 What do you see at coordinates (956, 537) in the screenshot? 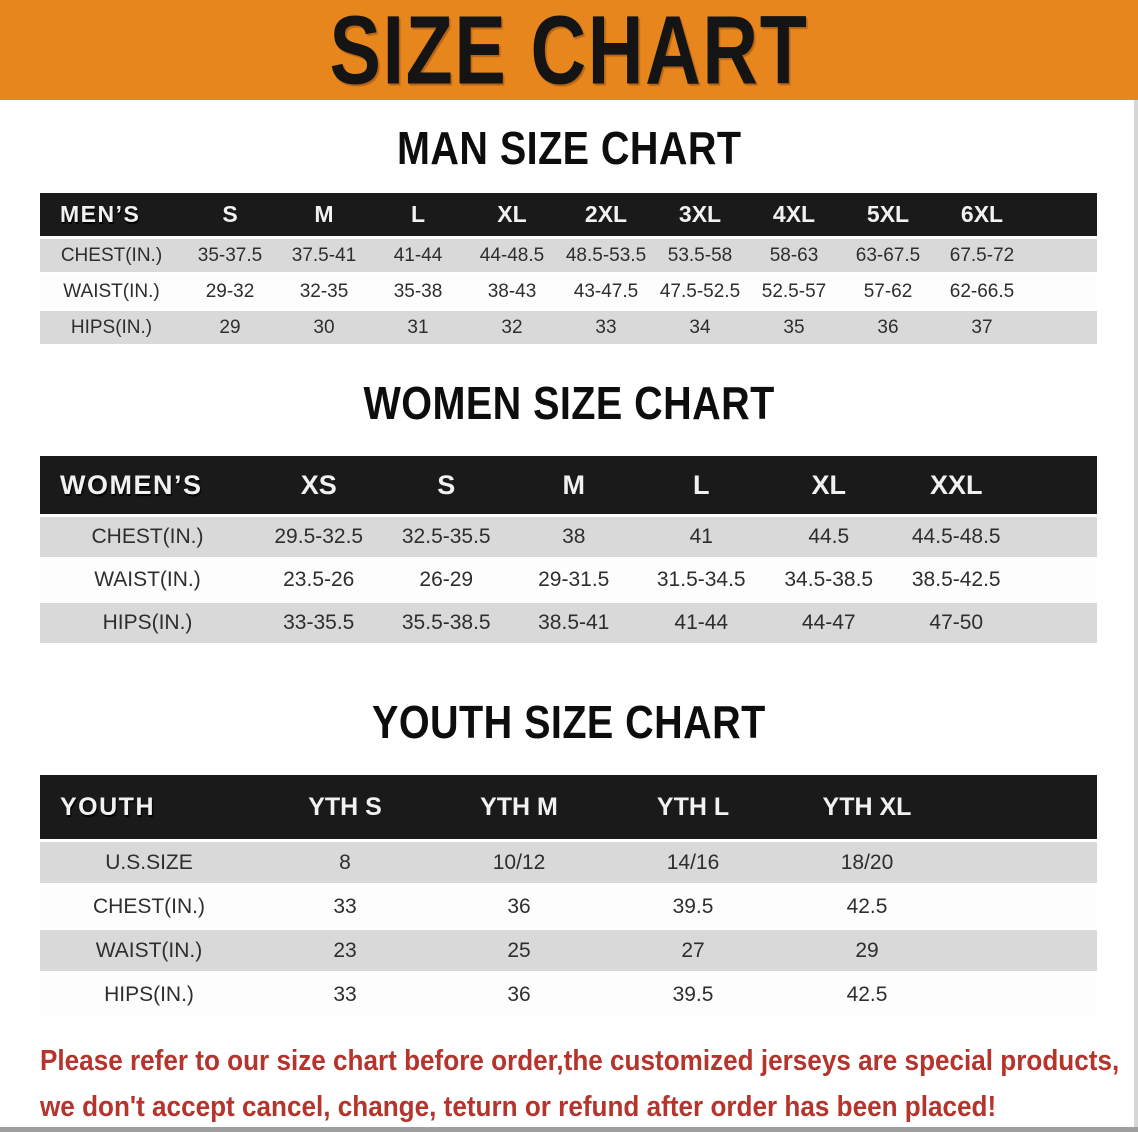
I see `size-value-cell: 44.5-48.5` at bounding box center [956, 537].